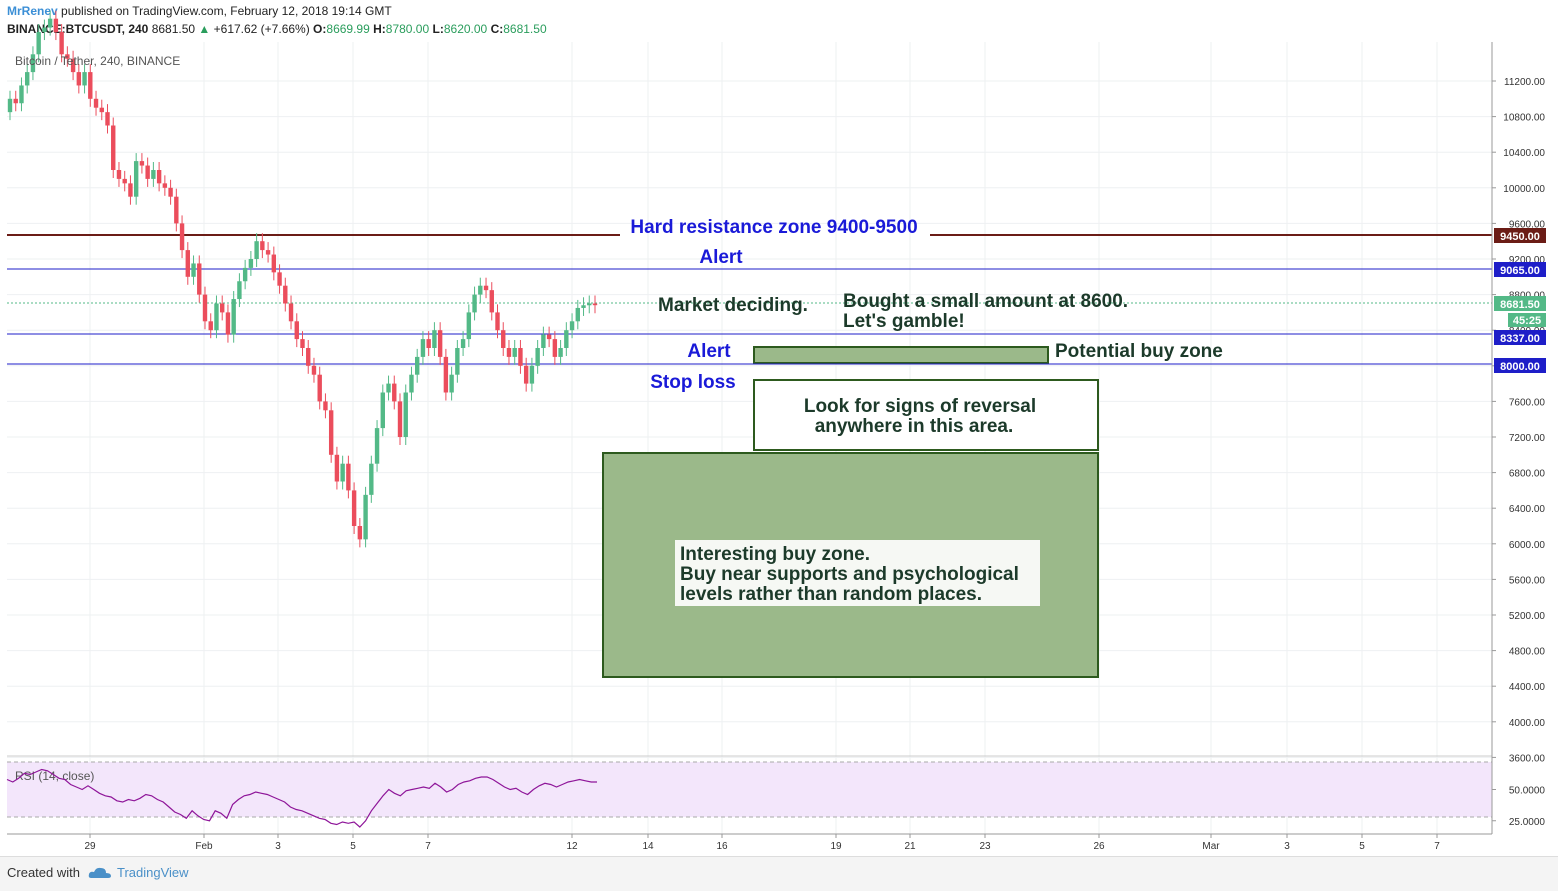 This screenshot has width=1558, height=891. What do you see at coordinates (90, 846) in the screenshot?
I see `x-tick-label: 29` at bounding box center [90, 846].